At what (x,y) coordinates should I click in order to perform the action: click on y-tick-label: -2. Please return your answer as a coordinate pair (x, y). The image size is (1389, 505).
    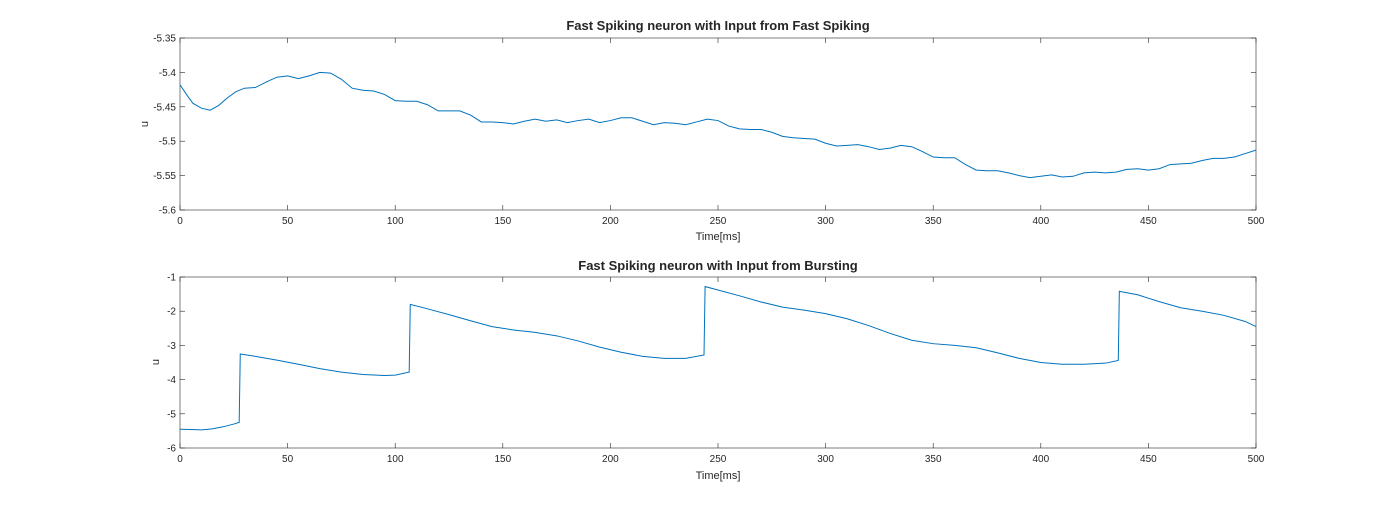
    Looking at the image, I should click on (171, 312).